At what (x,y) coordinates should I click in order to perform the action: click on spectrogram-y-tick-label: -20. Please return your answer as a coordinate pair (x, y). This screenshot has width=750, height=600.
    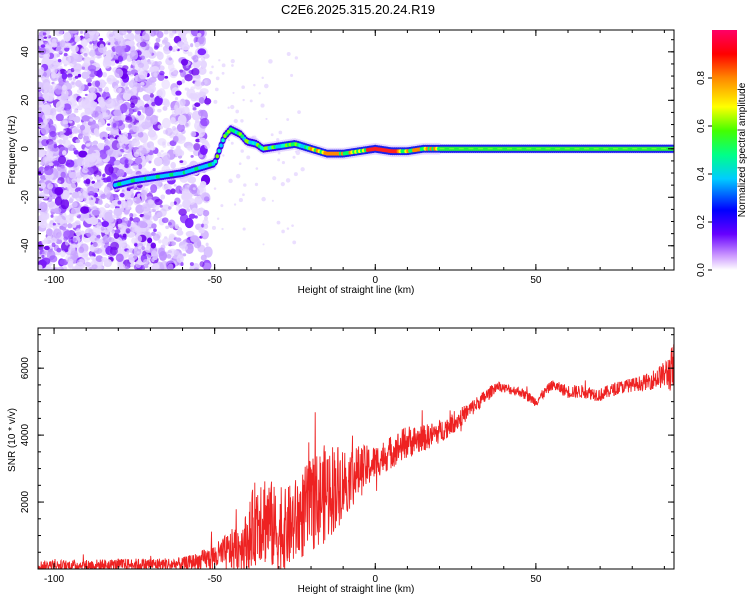
    Looking at the image, I should click on (25, 197).